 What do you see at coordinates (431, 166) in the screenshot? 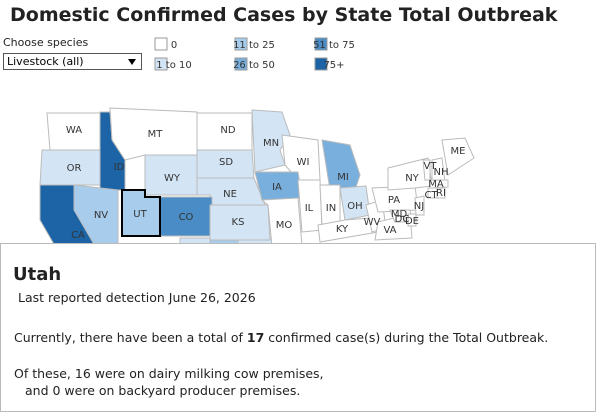
I see `state-label: VT` at bounding box center [431, 166].